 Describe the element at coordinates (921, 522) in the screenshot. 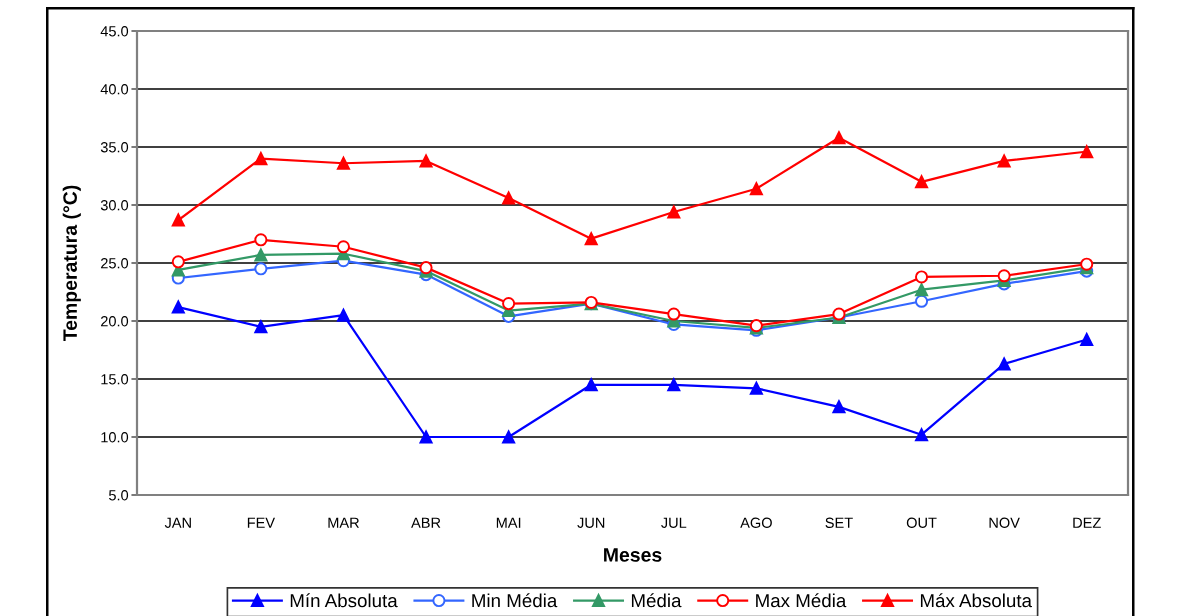

I see `x-tick-label: OUT` at that location.